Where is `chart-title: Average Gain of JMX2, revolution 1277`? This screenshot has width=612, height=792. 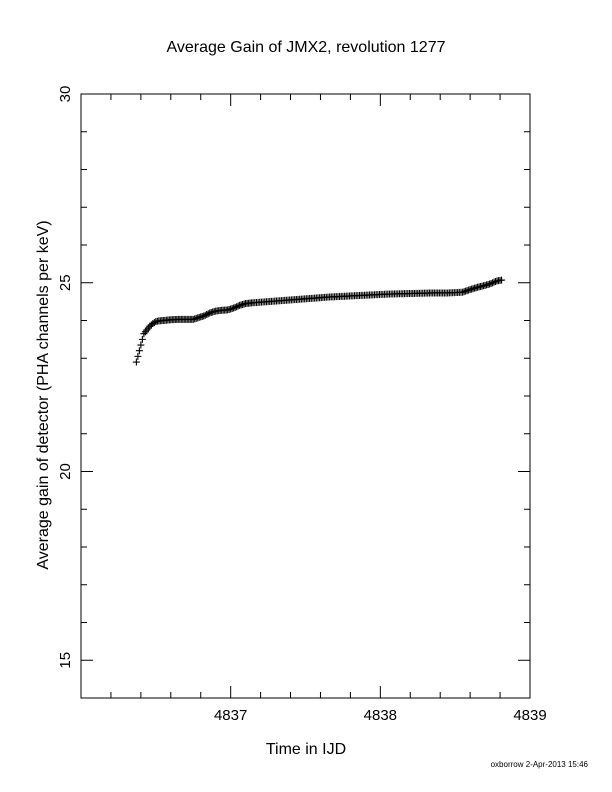 chart-title: Average Gain of JMX2, revolution 1277 is located at coordinates (306, 47).